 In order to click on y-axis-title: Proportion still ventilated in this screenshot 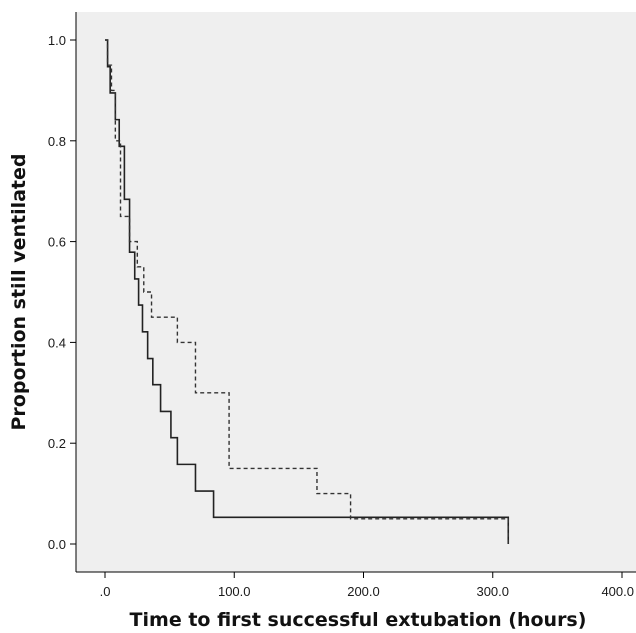, I will do `click(19, 291)`.